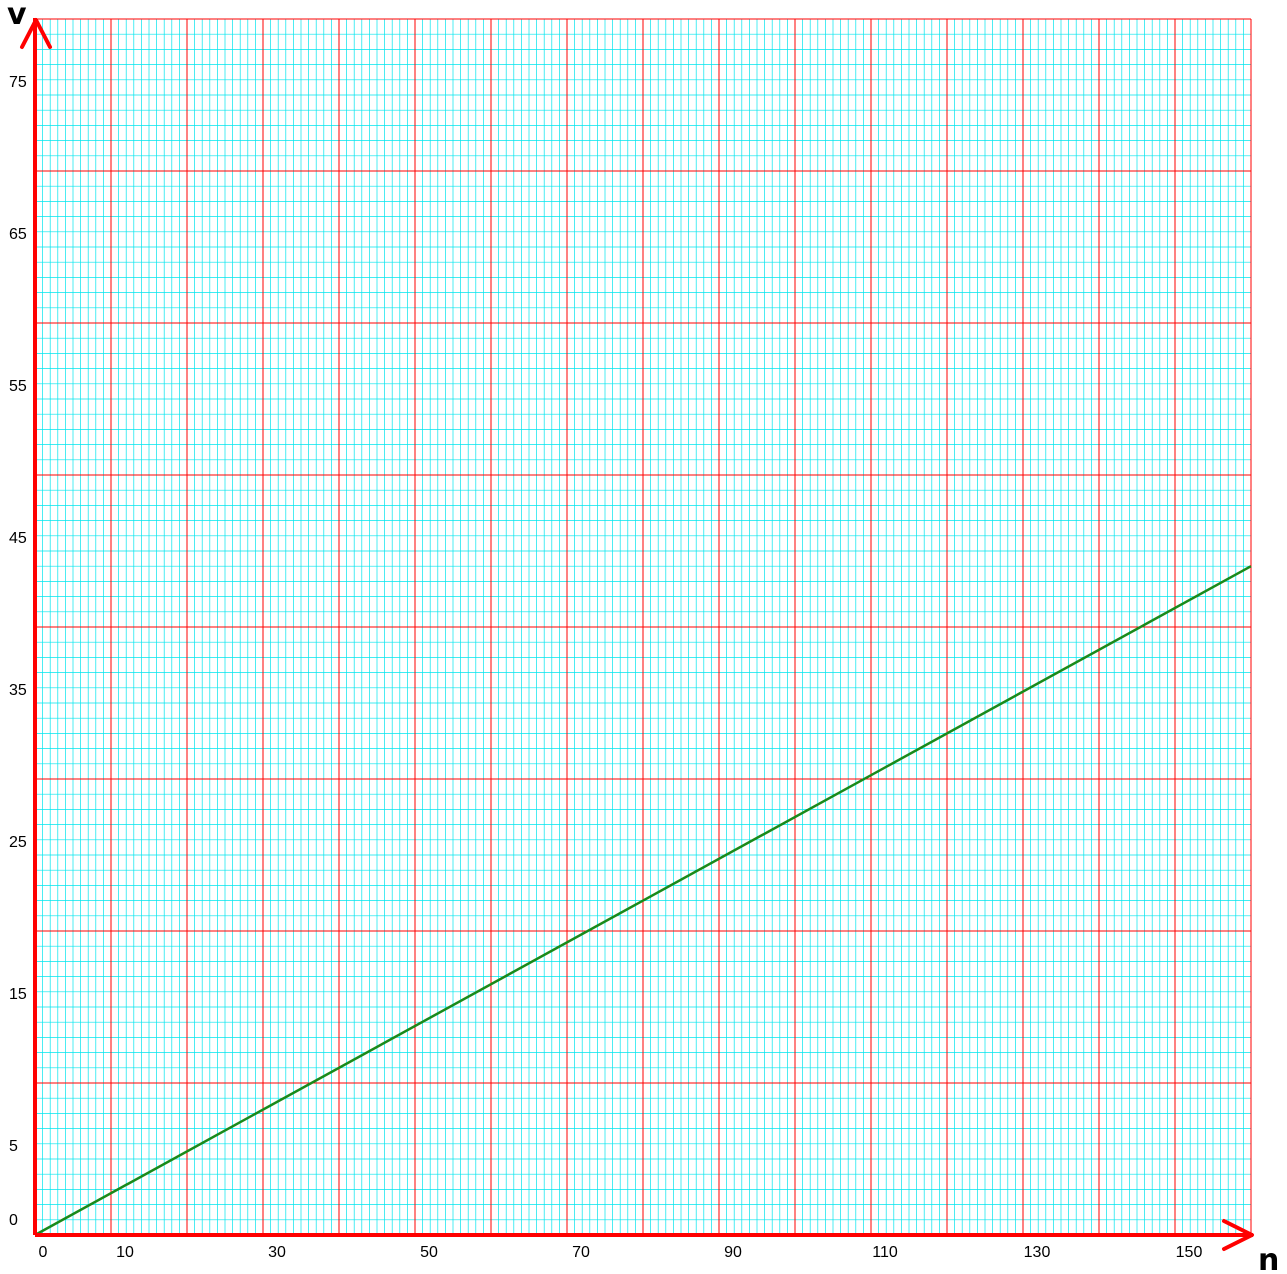 The height and width of the screenshot is (1274, 1287). What do you see at coordinates (733, 1252) in the screenshot?
I see `x-tick-label: 90` at bounding box center [733, 1252].